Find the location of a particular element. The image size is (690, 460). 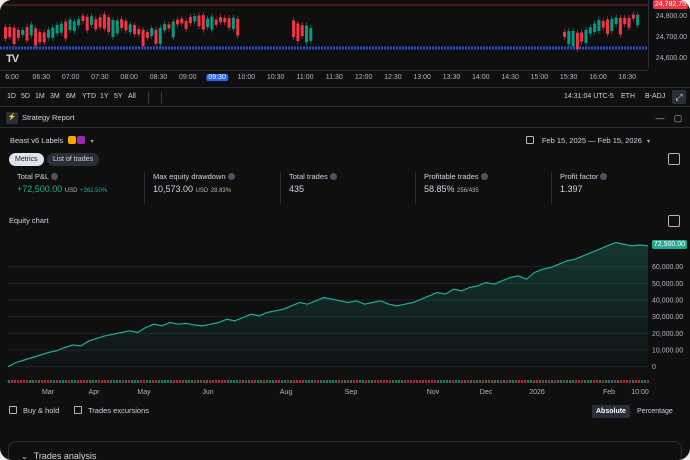

expand-icon is located at coordinates (674, 221).